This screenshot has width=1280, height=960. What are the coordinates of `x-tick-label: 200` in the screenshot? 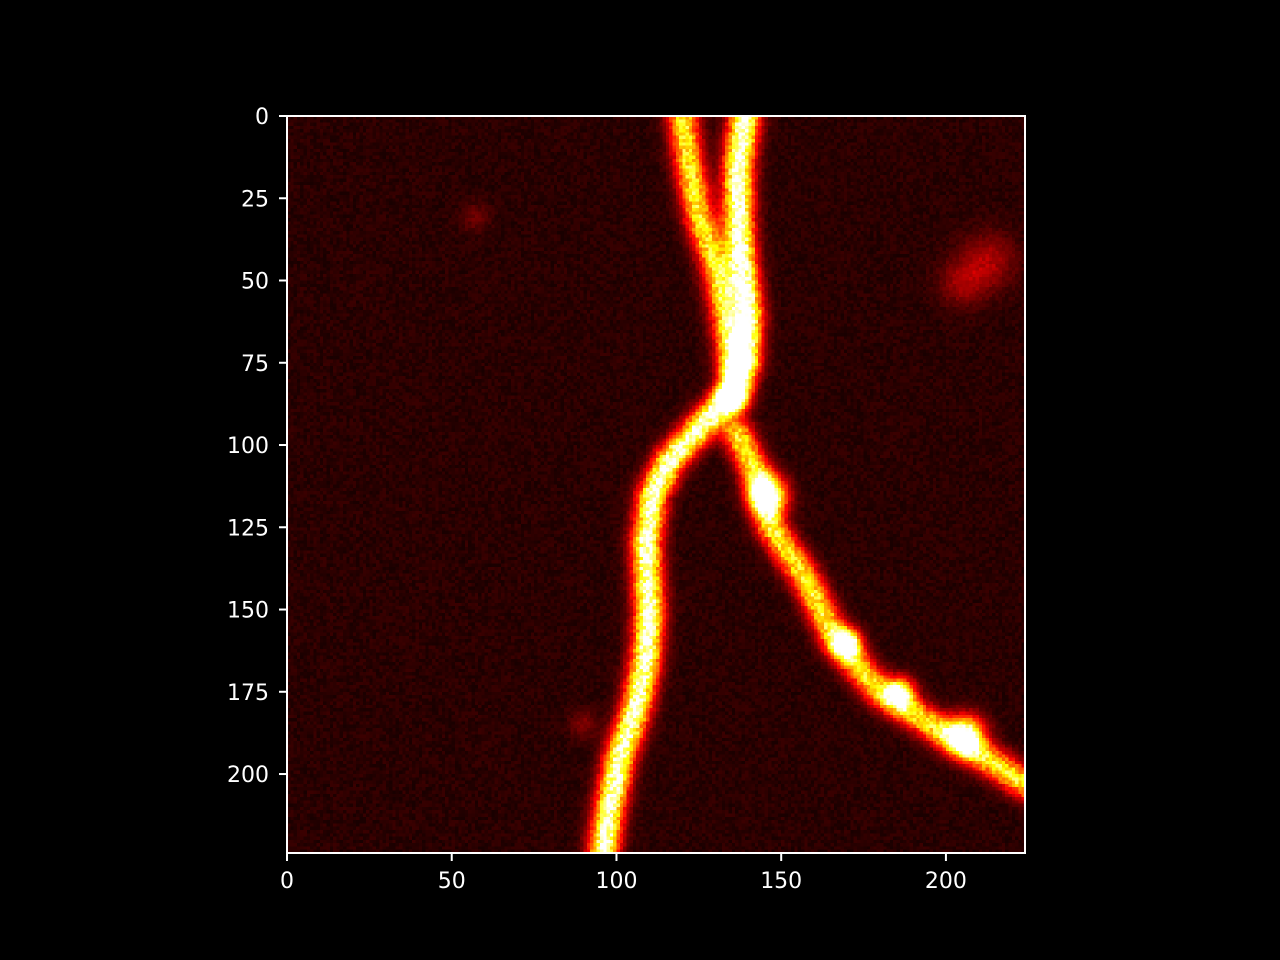 It's located at (946, 881).